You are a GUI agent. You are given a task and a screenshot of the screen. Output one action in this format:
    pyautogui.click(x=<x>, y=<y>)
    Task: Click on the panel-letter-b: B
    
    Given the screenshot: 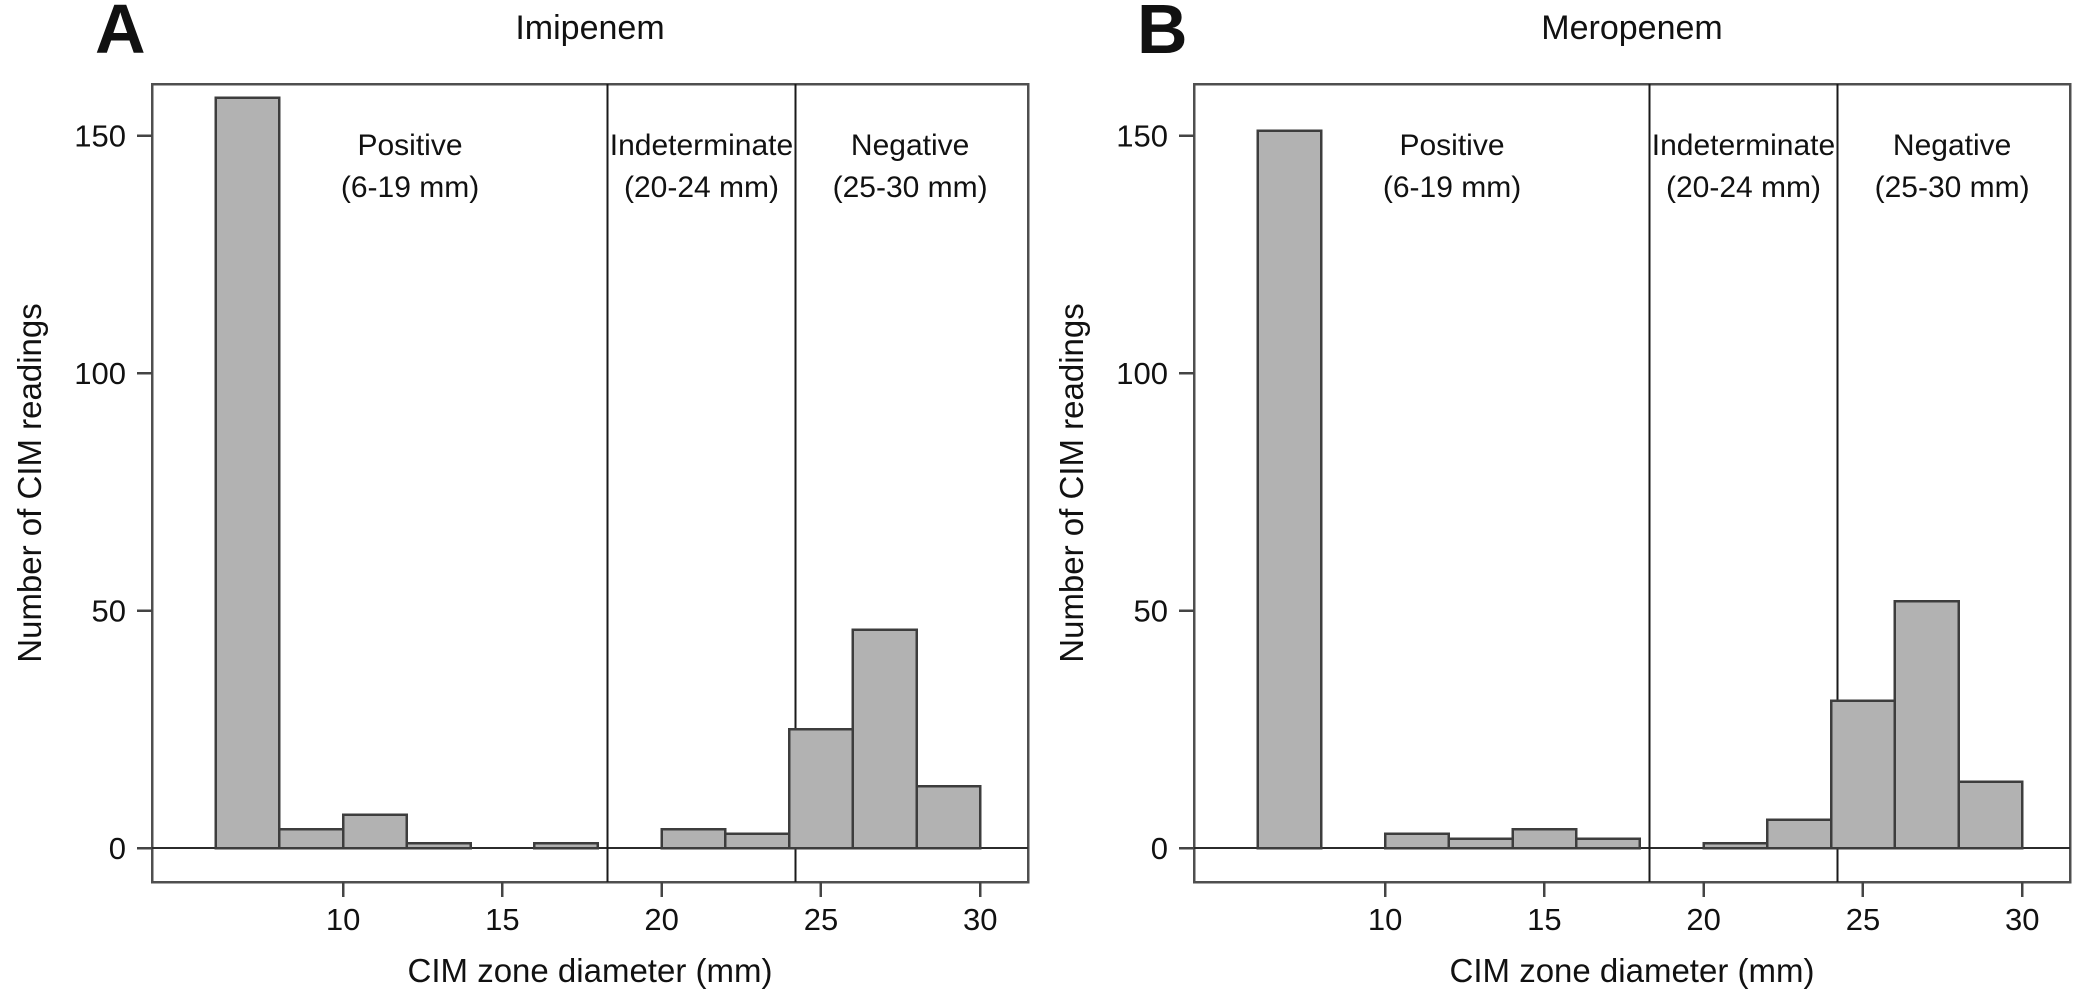 What is the action you would take?
    pyautogui.click(x=1162, y=34)
    